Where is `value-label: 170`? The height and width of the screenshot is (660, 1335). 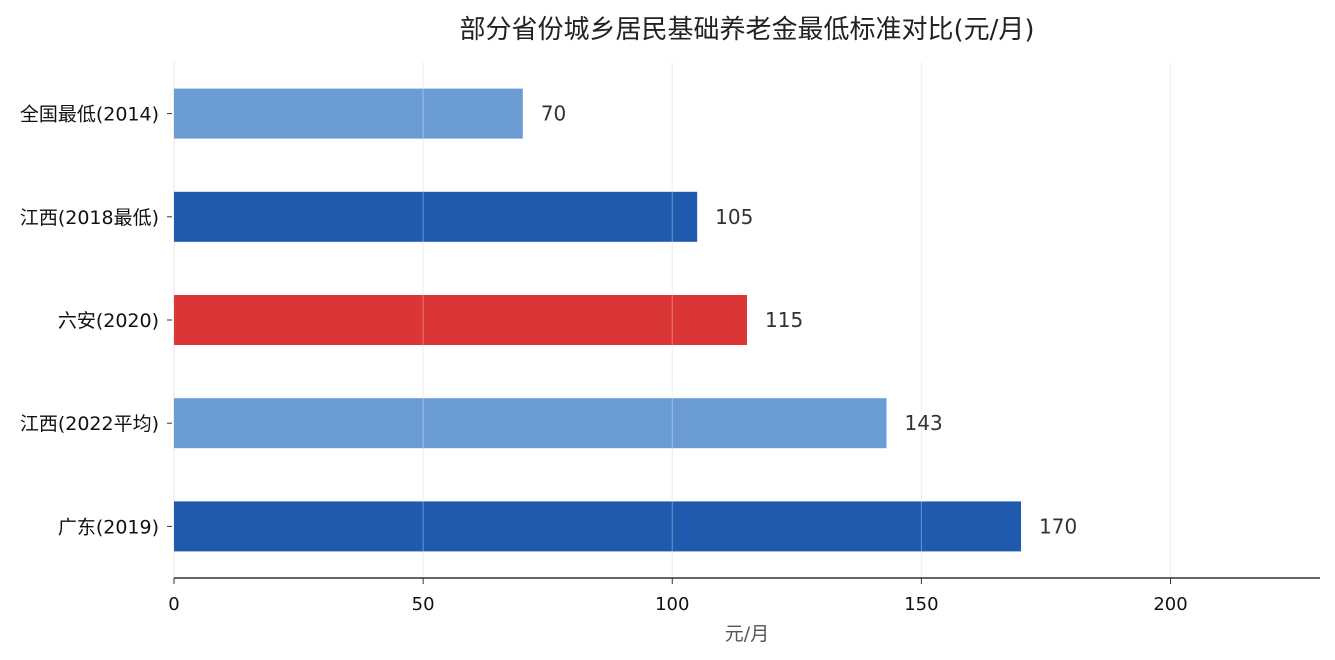
value-label: 170 is located at coordinates (1058, 526).